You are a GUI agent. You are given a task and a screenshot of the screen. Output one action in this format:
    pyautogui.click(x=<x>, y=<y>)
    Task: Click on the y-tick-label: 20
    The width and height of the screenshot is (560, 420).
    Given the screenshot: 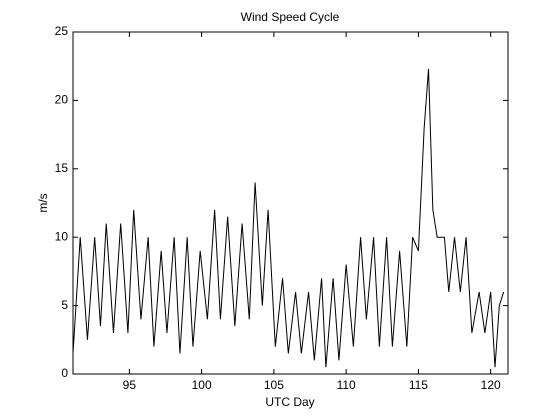 What is the action you would take?
    pyautogui.click(x=62, y=100)
    